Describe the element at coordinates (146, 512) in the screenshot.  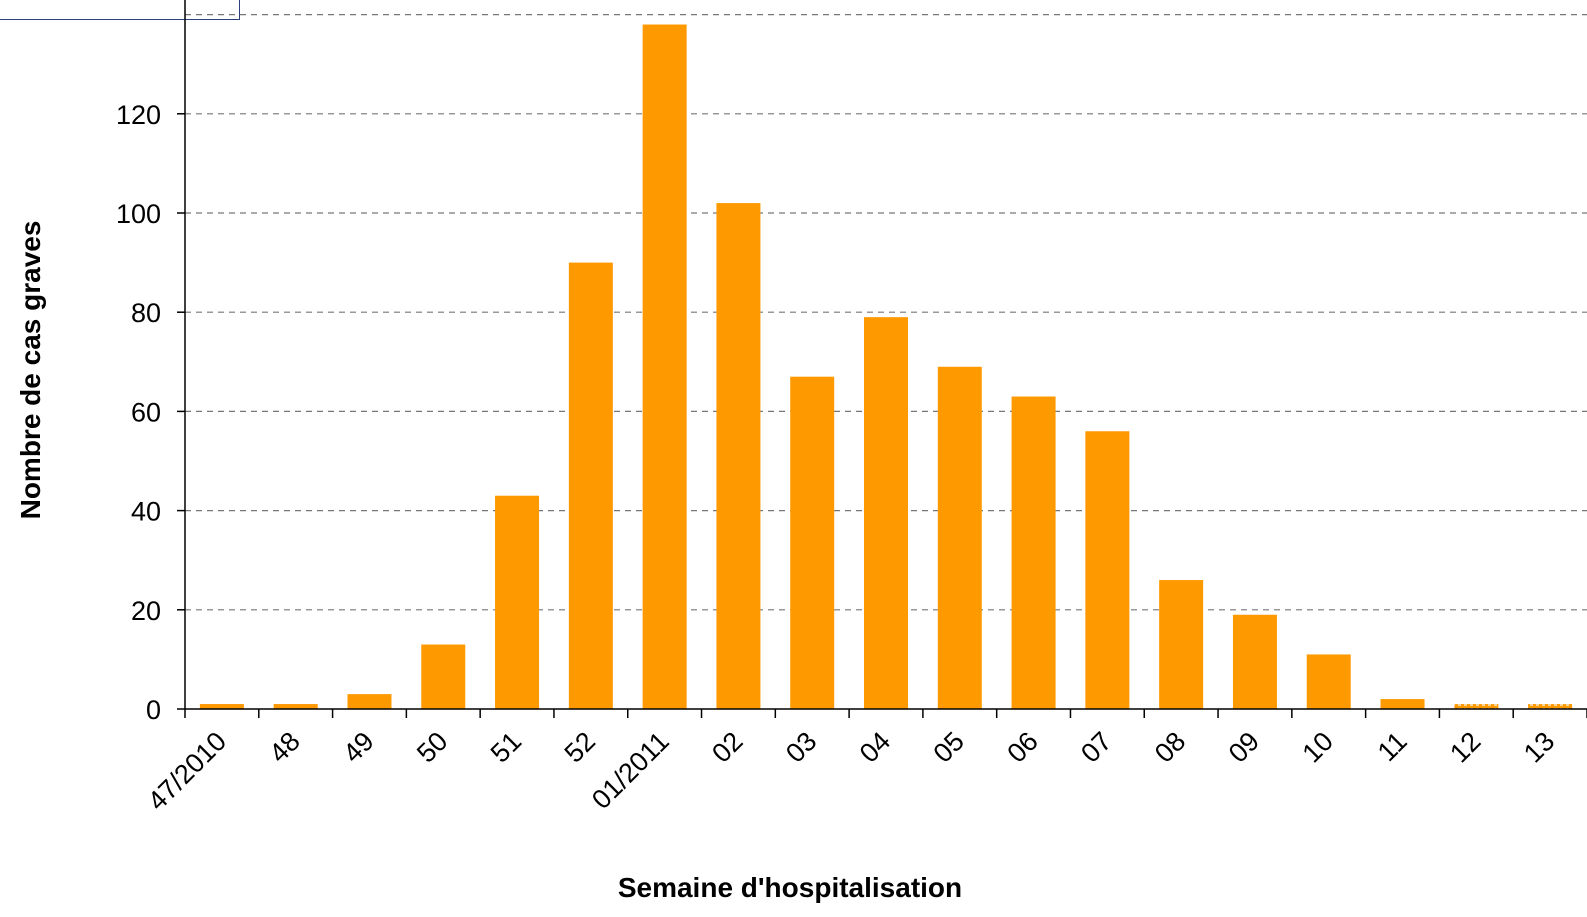
I see `y-tick-label: 40` at that location.